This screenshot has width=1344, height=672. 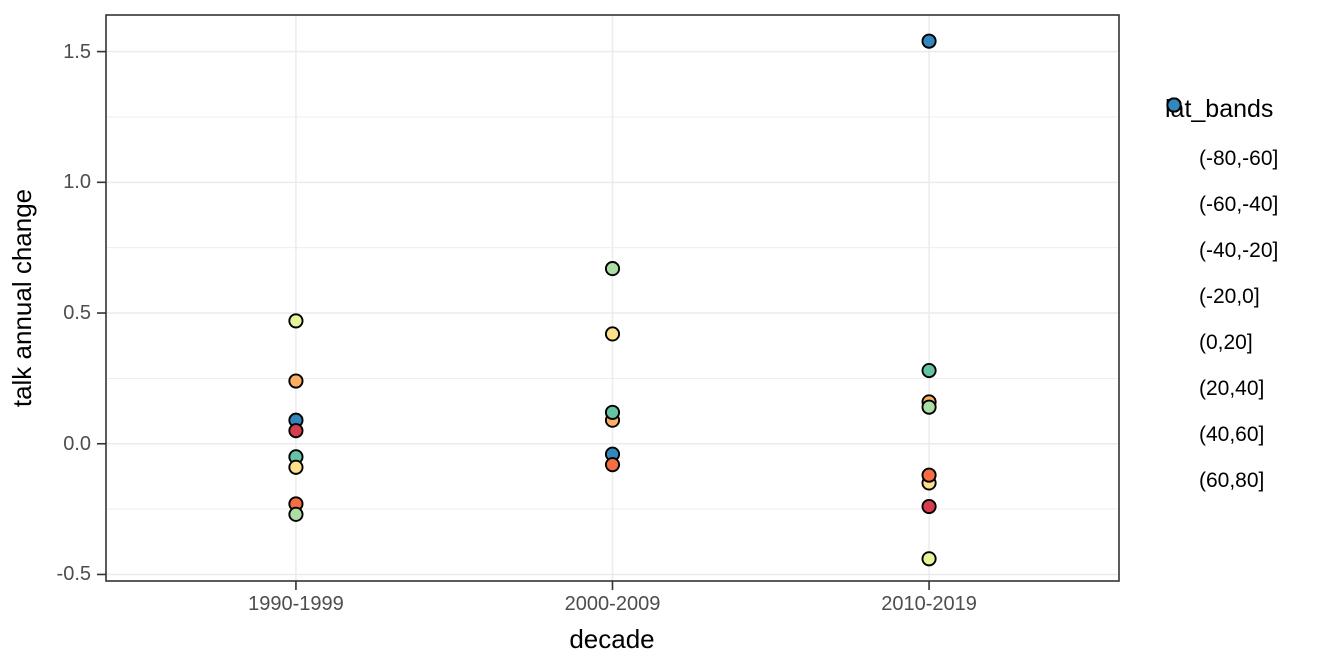 What do you see at coordinates (1232, 434) in the screenshot?
I see `legend-item-label: (40,60]` at bounding box center [1232, 434].